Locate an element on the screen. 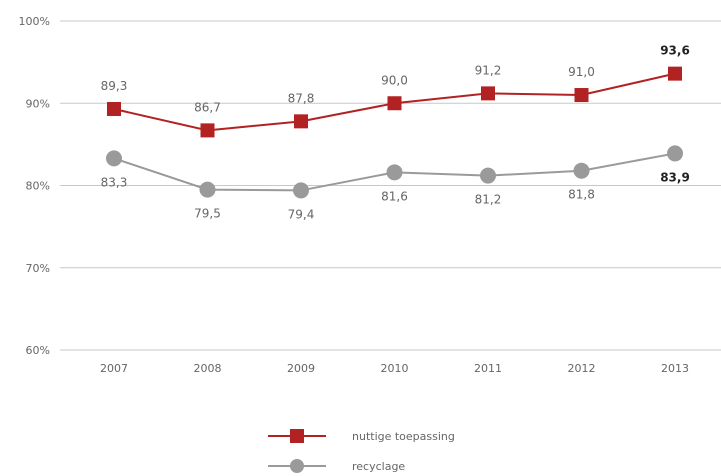 Image resolution: width=721 pixels, height=476 pixels. data-label-recyclage: 83,3 is located at coordinates (114, 182).